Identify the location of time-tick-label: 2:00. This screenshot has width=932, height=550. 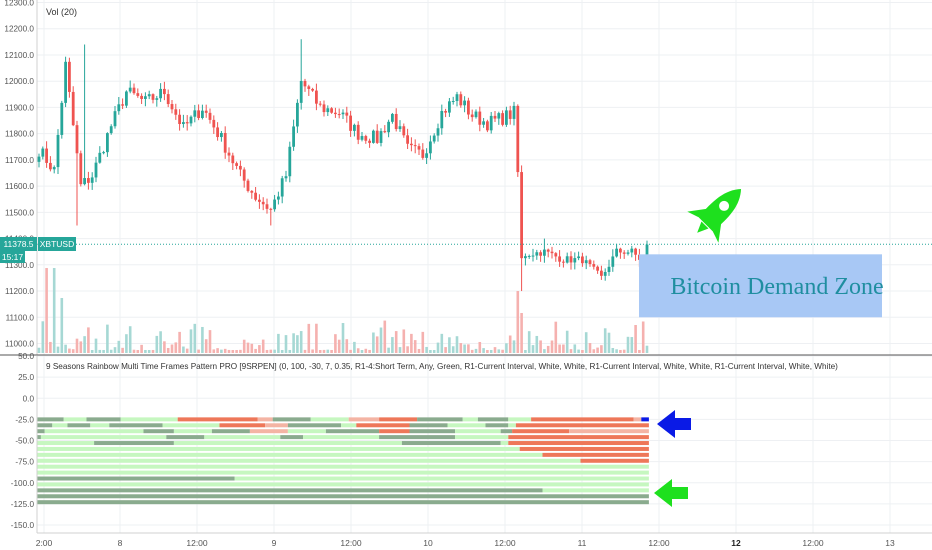
(44, 543).